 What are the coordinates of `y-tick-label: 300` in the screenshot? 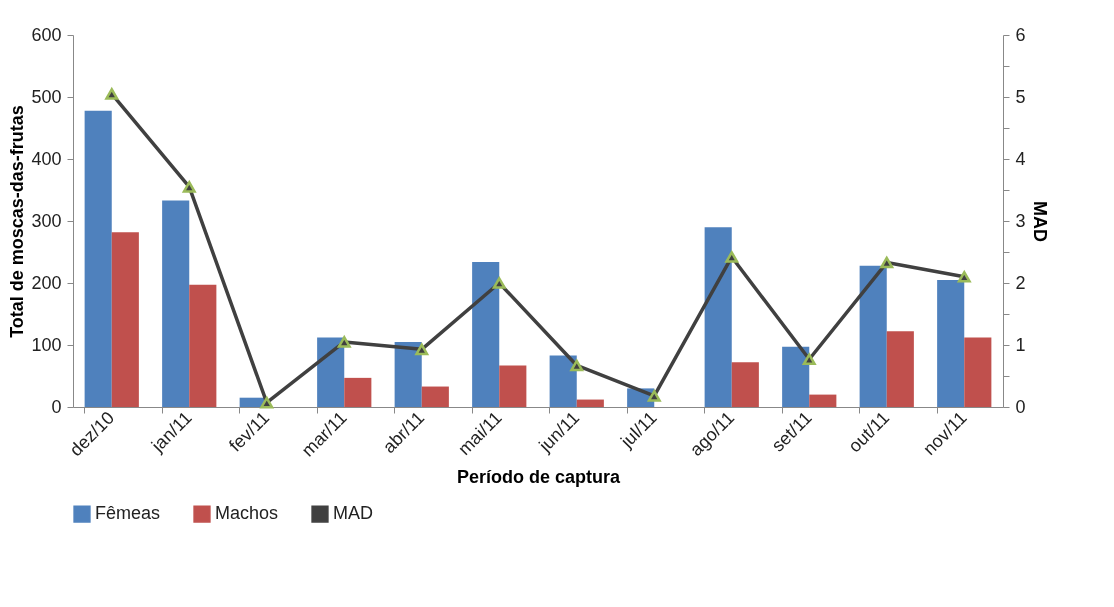 It's located at (46, 220).